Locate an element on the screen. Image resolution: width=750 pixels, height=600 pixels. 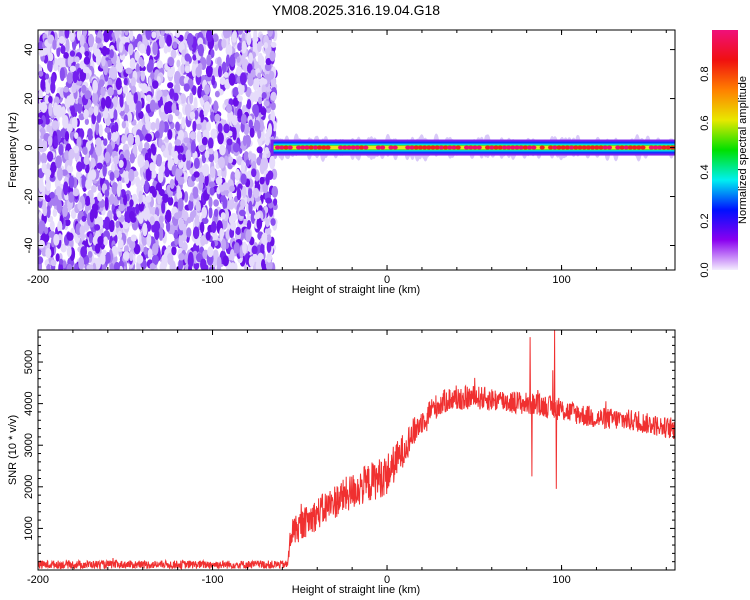
figure-title: YM08.2025.316.19.04.G18 is located at coordinates (356, 10).